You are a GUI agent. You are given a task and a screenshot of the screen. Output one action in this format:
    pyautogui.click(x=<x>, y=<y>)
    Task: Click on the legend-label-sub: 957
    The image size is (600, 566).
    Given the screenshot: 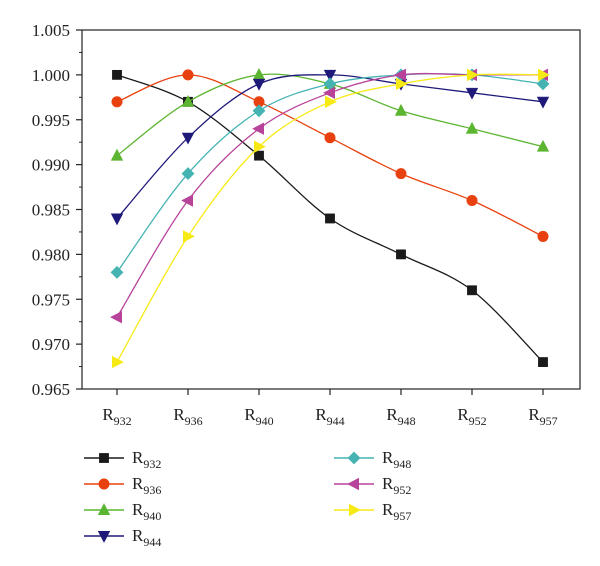 What is the action you would take?
    pyautogui.click(x=402, y=516)
    